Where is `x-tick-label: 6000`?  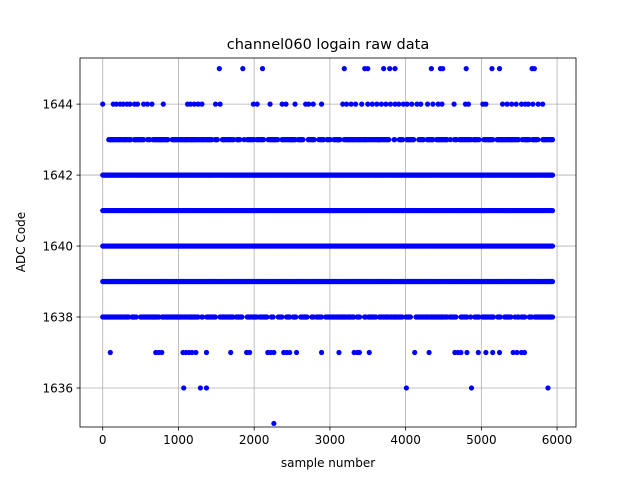 x-tick-label: 6000 is located at coordinates (557, 440).